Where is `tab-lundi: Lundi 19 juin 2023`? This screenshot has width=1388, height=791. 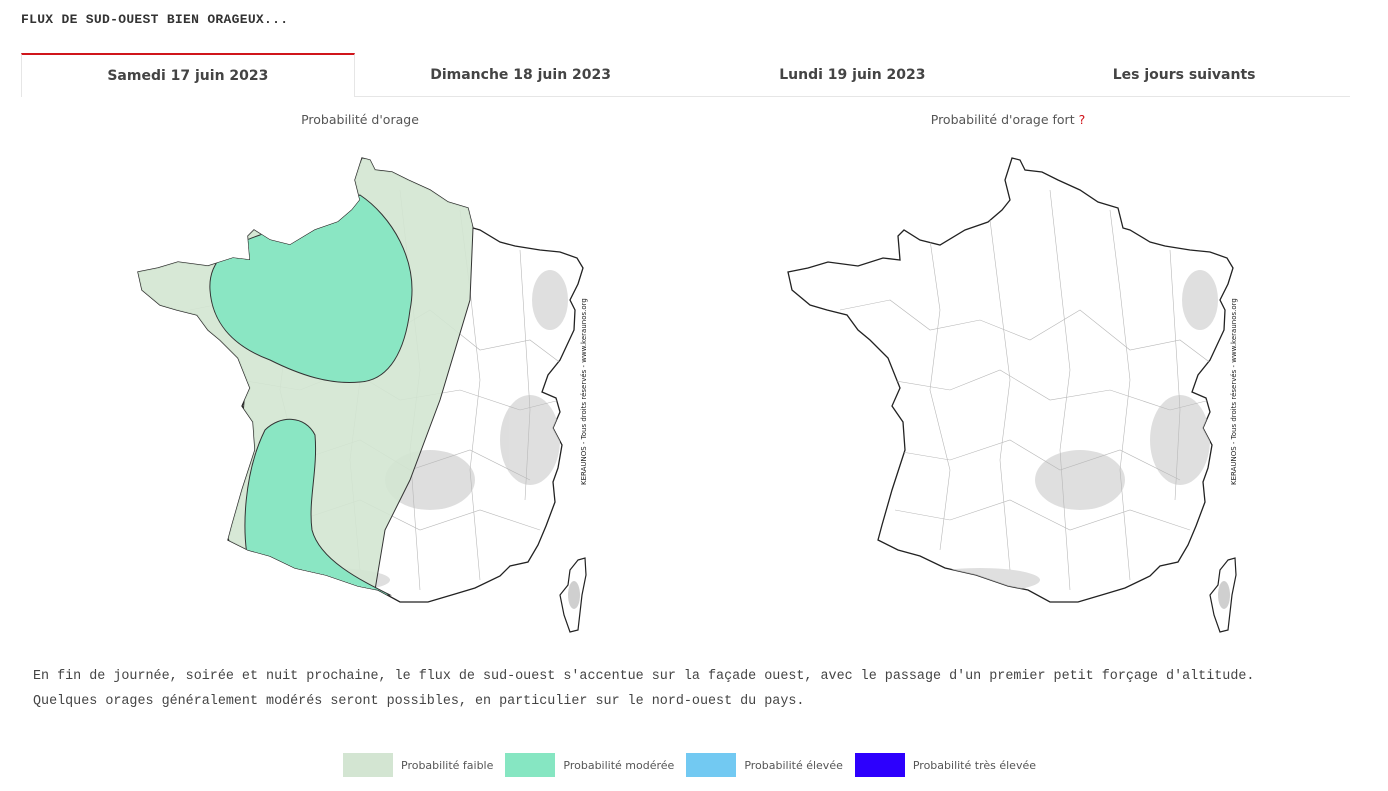 tab-lundi: Lundi 19 juin 2023 is located at coordinates (852, 74).